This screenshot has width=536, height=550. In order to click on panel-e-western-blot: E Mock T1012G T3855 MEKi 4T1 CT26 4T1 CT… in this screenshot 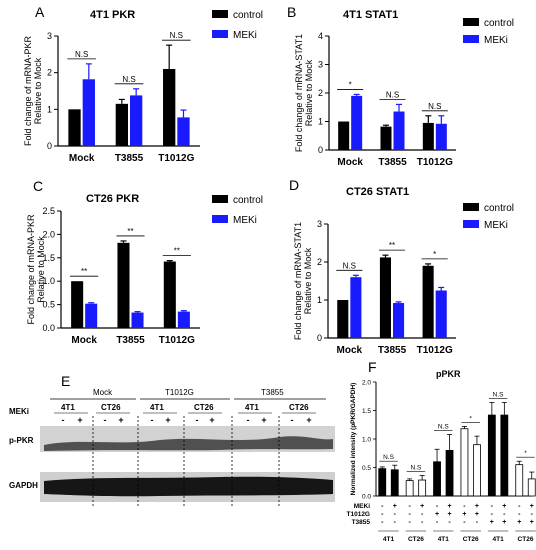, I will do `click(172, 440)`.